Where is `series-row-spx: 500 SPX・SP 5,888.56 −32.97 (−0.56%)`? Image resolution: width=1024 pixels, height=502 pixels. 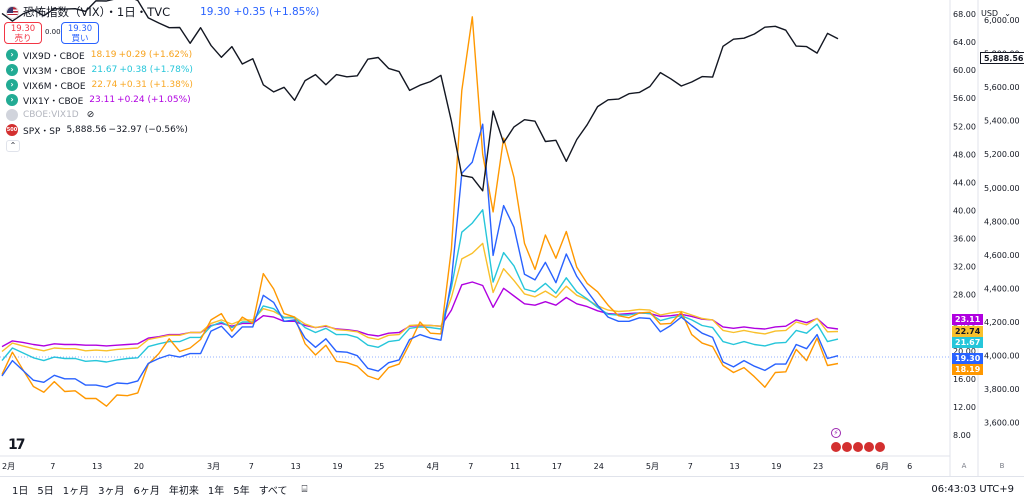 series-row-spx: 500 SPX・SP 5,888.56 −32.97 (−0.56%) is located at coordinates (97, 130).